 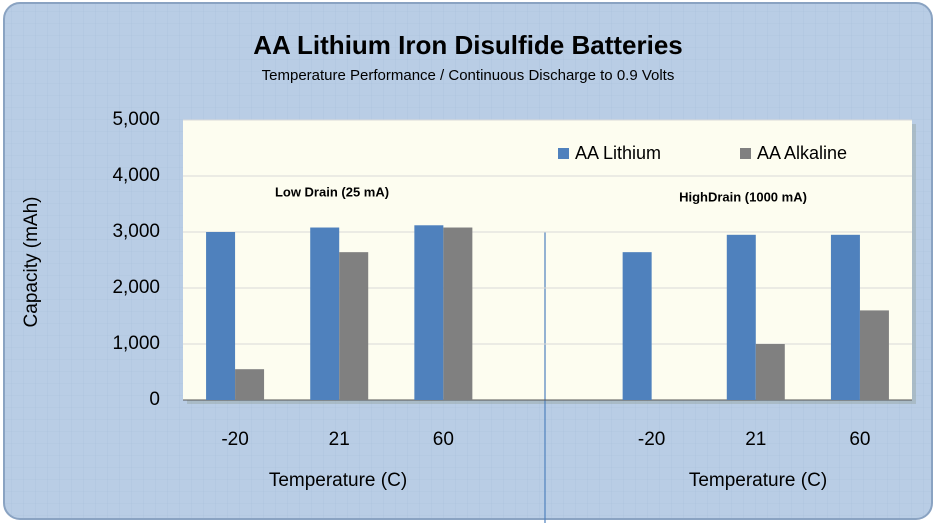 What do you see at coordinates (136, 119) in the screenshot?
I see `y-tick-label: 5,000` at bounding box center [136, 119].